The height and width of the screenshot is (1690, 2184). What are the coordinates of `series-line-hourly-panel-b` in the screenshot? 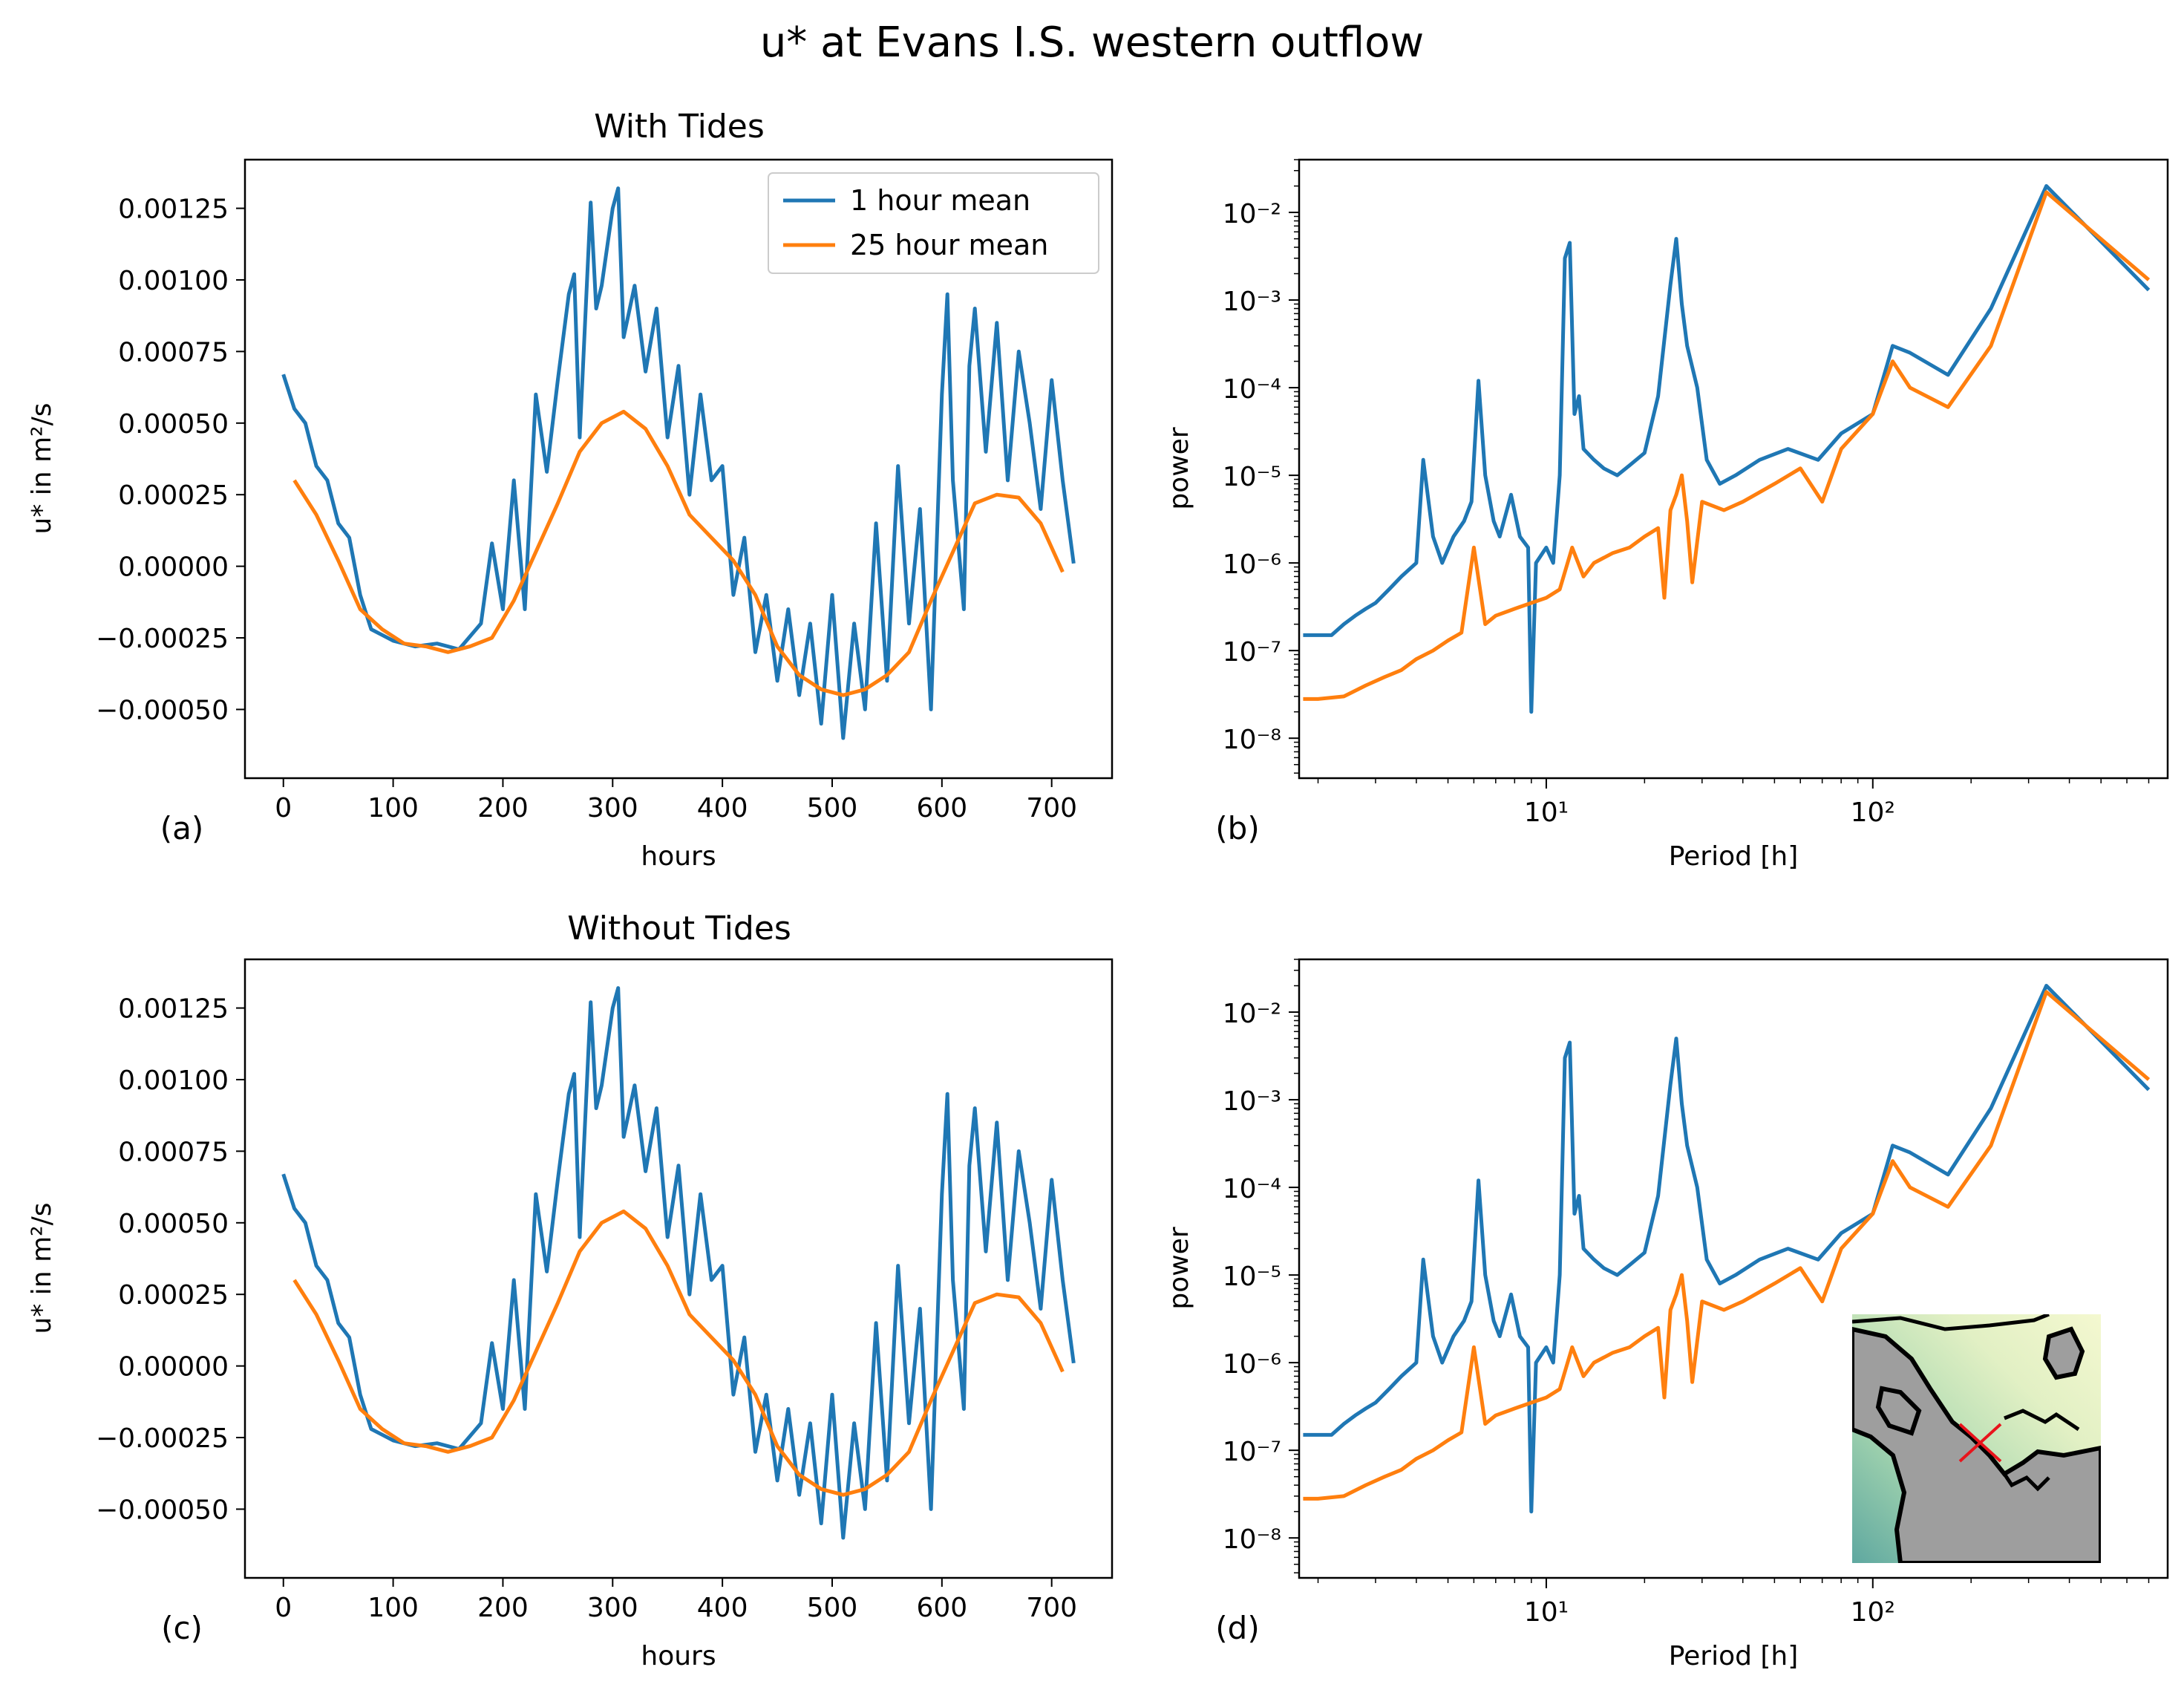 It's located at (1727, 449).